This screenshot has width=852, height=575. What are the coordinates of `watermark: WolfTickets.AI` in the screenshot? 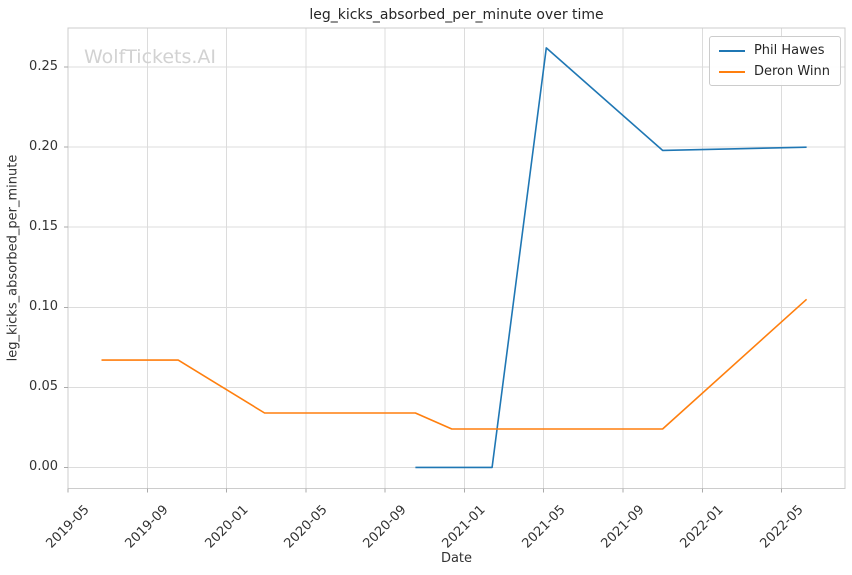 It's located at (150, 57).